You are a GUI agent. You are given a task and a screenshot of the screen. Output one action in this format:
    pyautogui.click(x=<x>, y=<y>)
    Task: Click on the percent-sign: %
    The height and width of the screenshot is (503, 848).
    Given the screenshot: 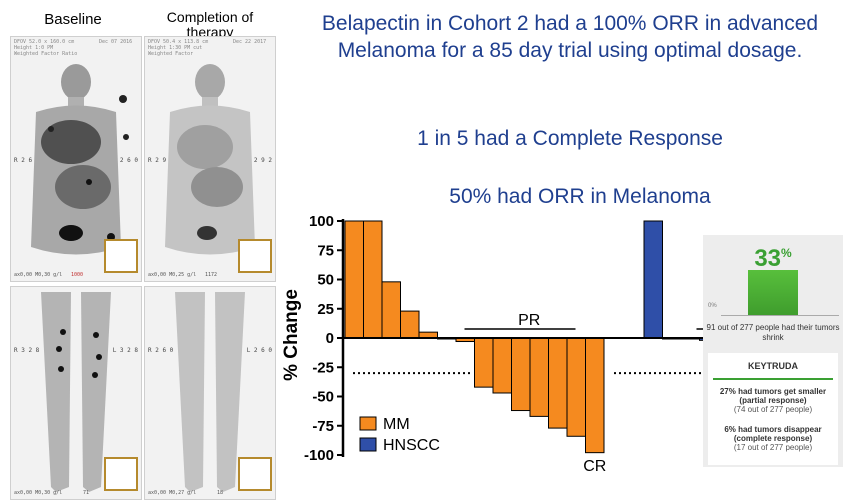 What is the action you would take?
    pyautogui.click(x=786, y=253)
    